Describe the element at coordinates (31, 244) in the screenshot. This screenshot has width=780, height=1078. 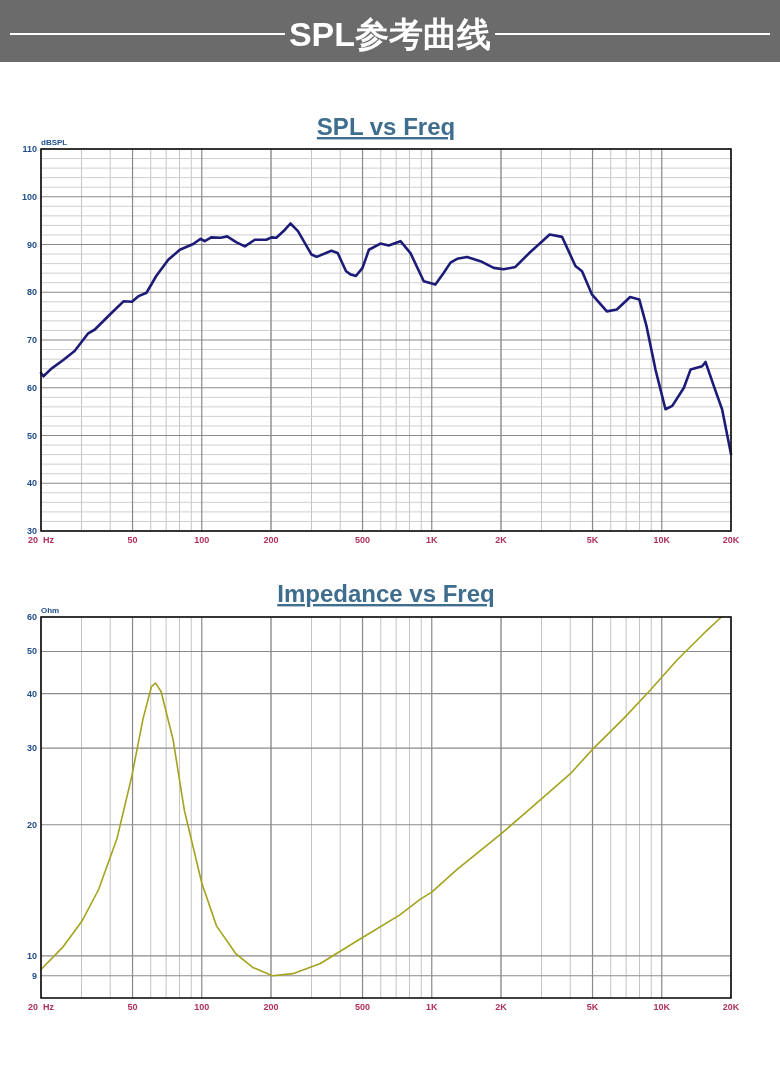
I see `y-tick-label: 90` at that location.